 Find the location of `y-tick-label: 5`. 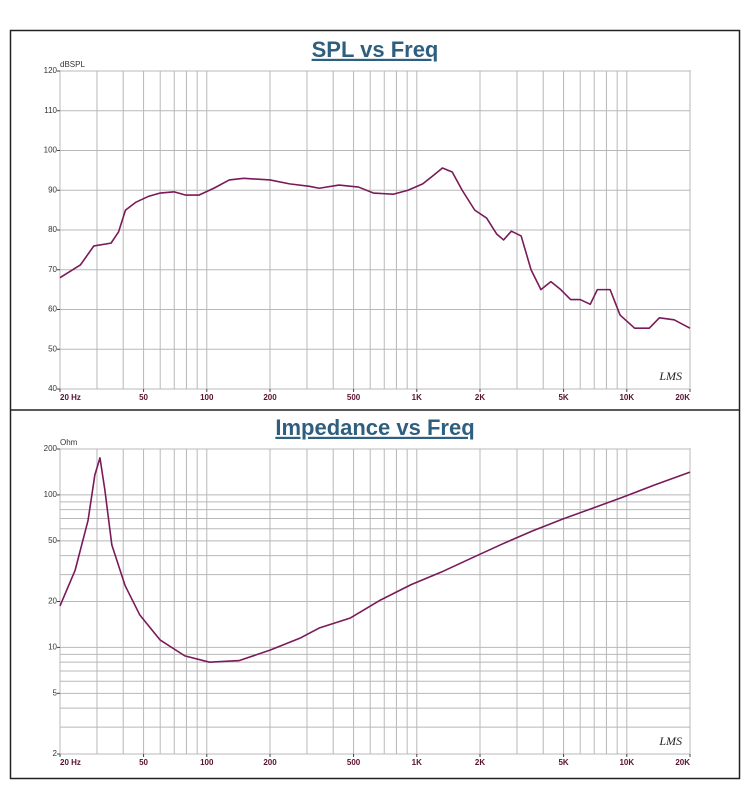

y-tick-label: 5 is located at coordinates (55, 692).